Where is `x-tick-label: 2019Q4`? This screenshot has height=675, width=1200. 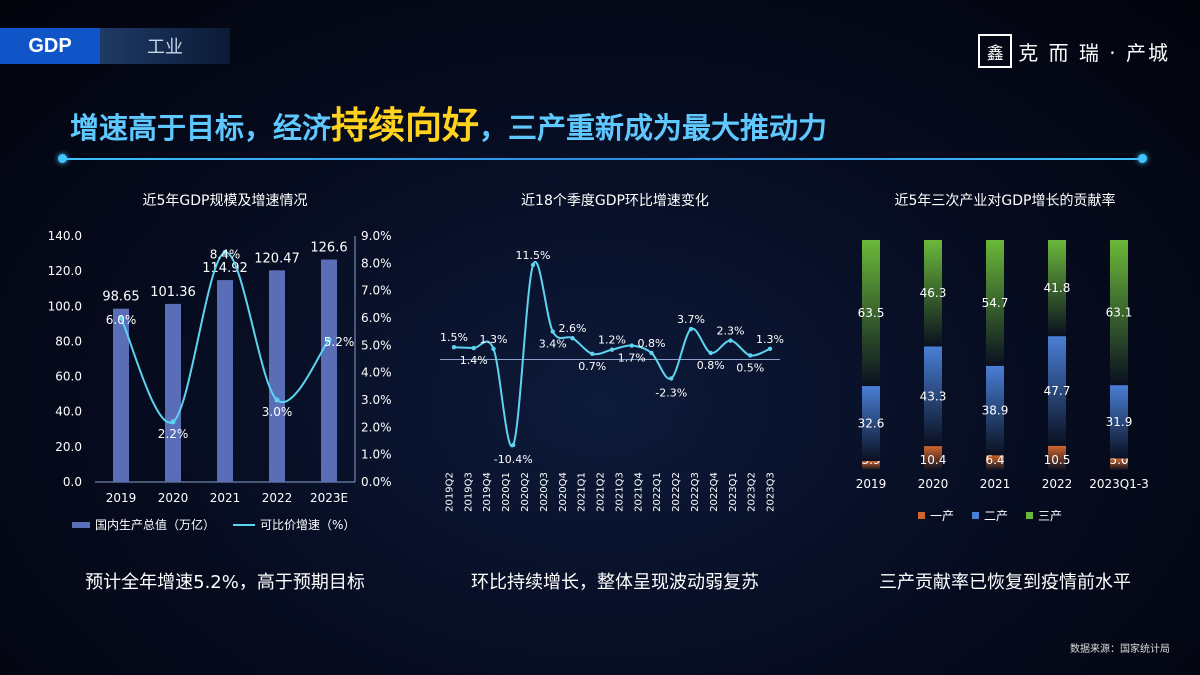
x-tick-label: 2019Q4 is located at coordinates (487, 492).